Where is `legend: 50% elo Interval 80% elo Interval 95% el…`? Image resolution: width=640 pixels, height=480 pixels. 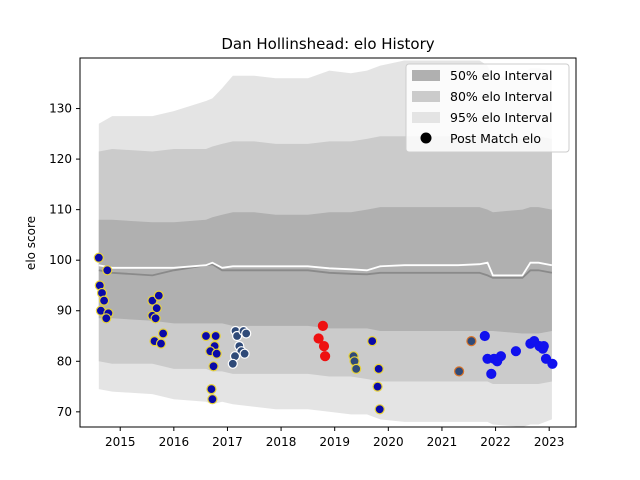
legend: 50% elo Interval 80% elo Interval 95% el… is located at coordinates (487, 108).